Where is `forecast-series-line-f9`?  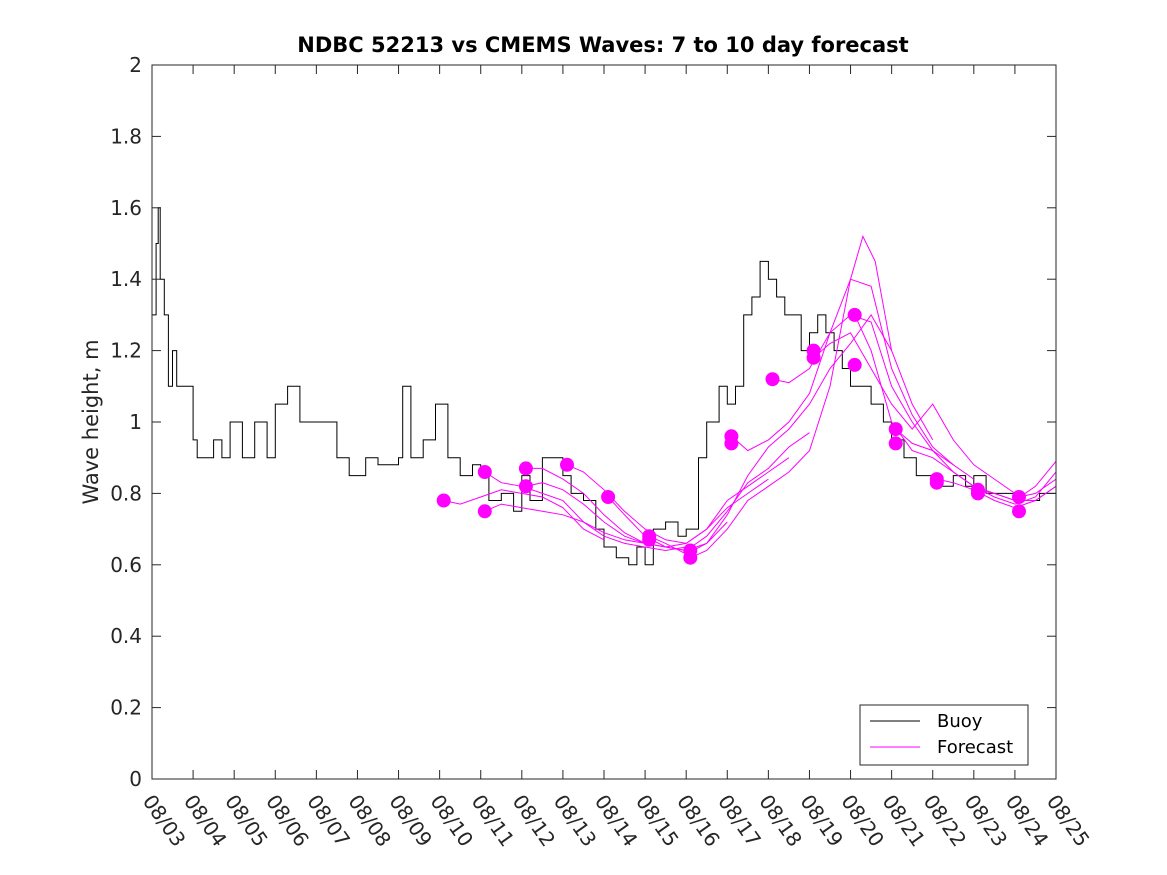
forecast-series-line-f9 is located at coordinates (812, 397).